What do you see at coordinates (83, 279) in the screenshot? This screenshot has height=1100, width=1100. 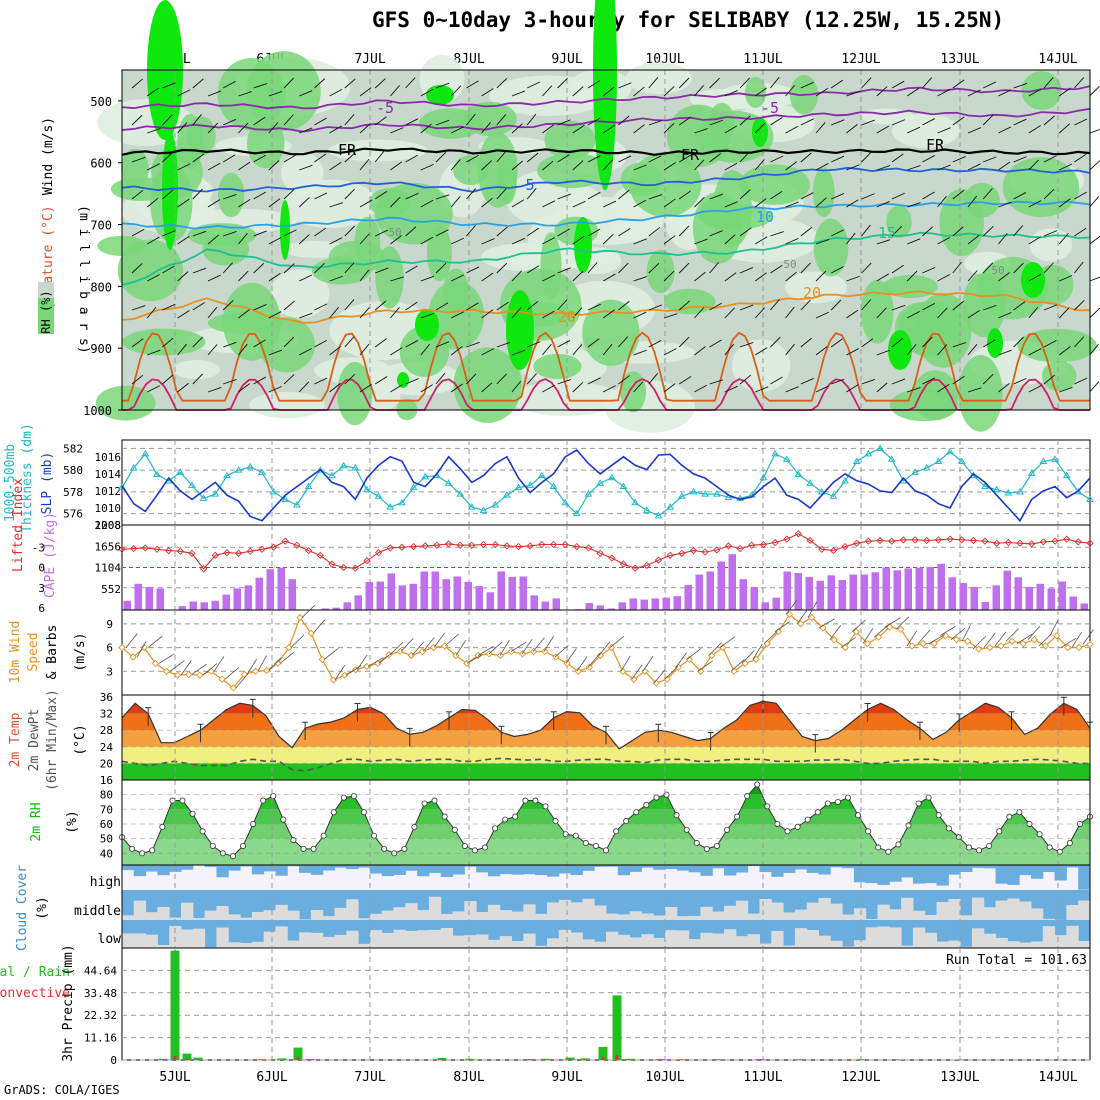 I see `pressure-axis-label: (m i l l i b a r s)` at bounding box center [83, 279].